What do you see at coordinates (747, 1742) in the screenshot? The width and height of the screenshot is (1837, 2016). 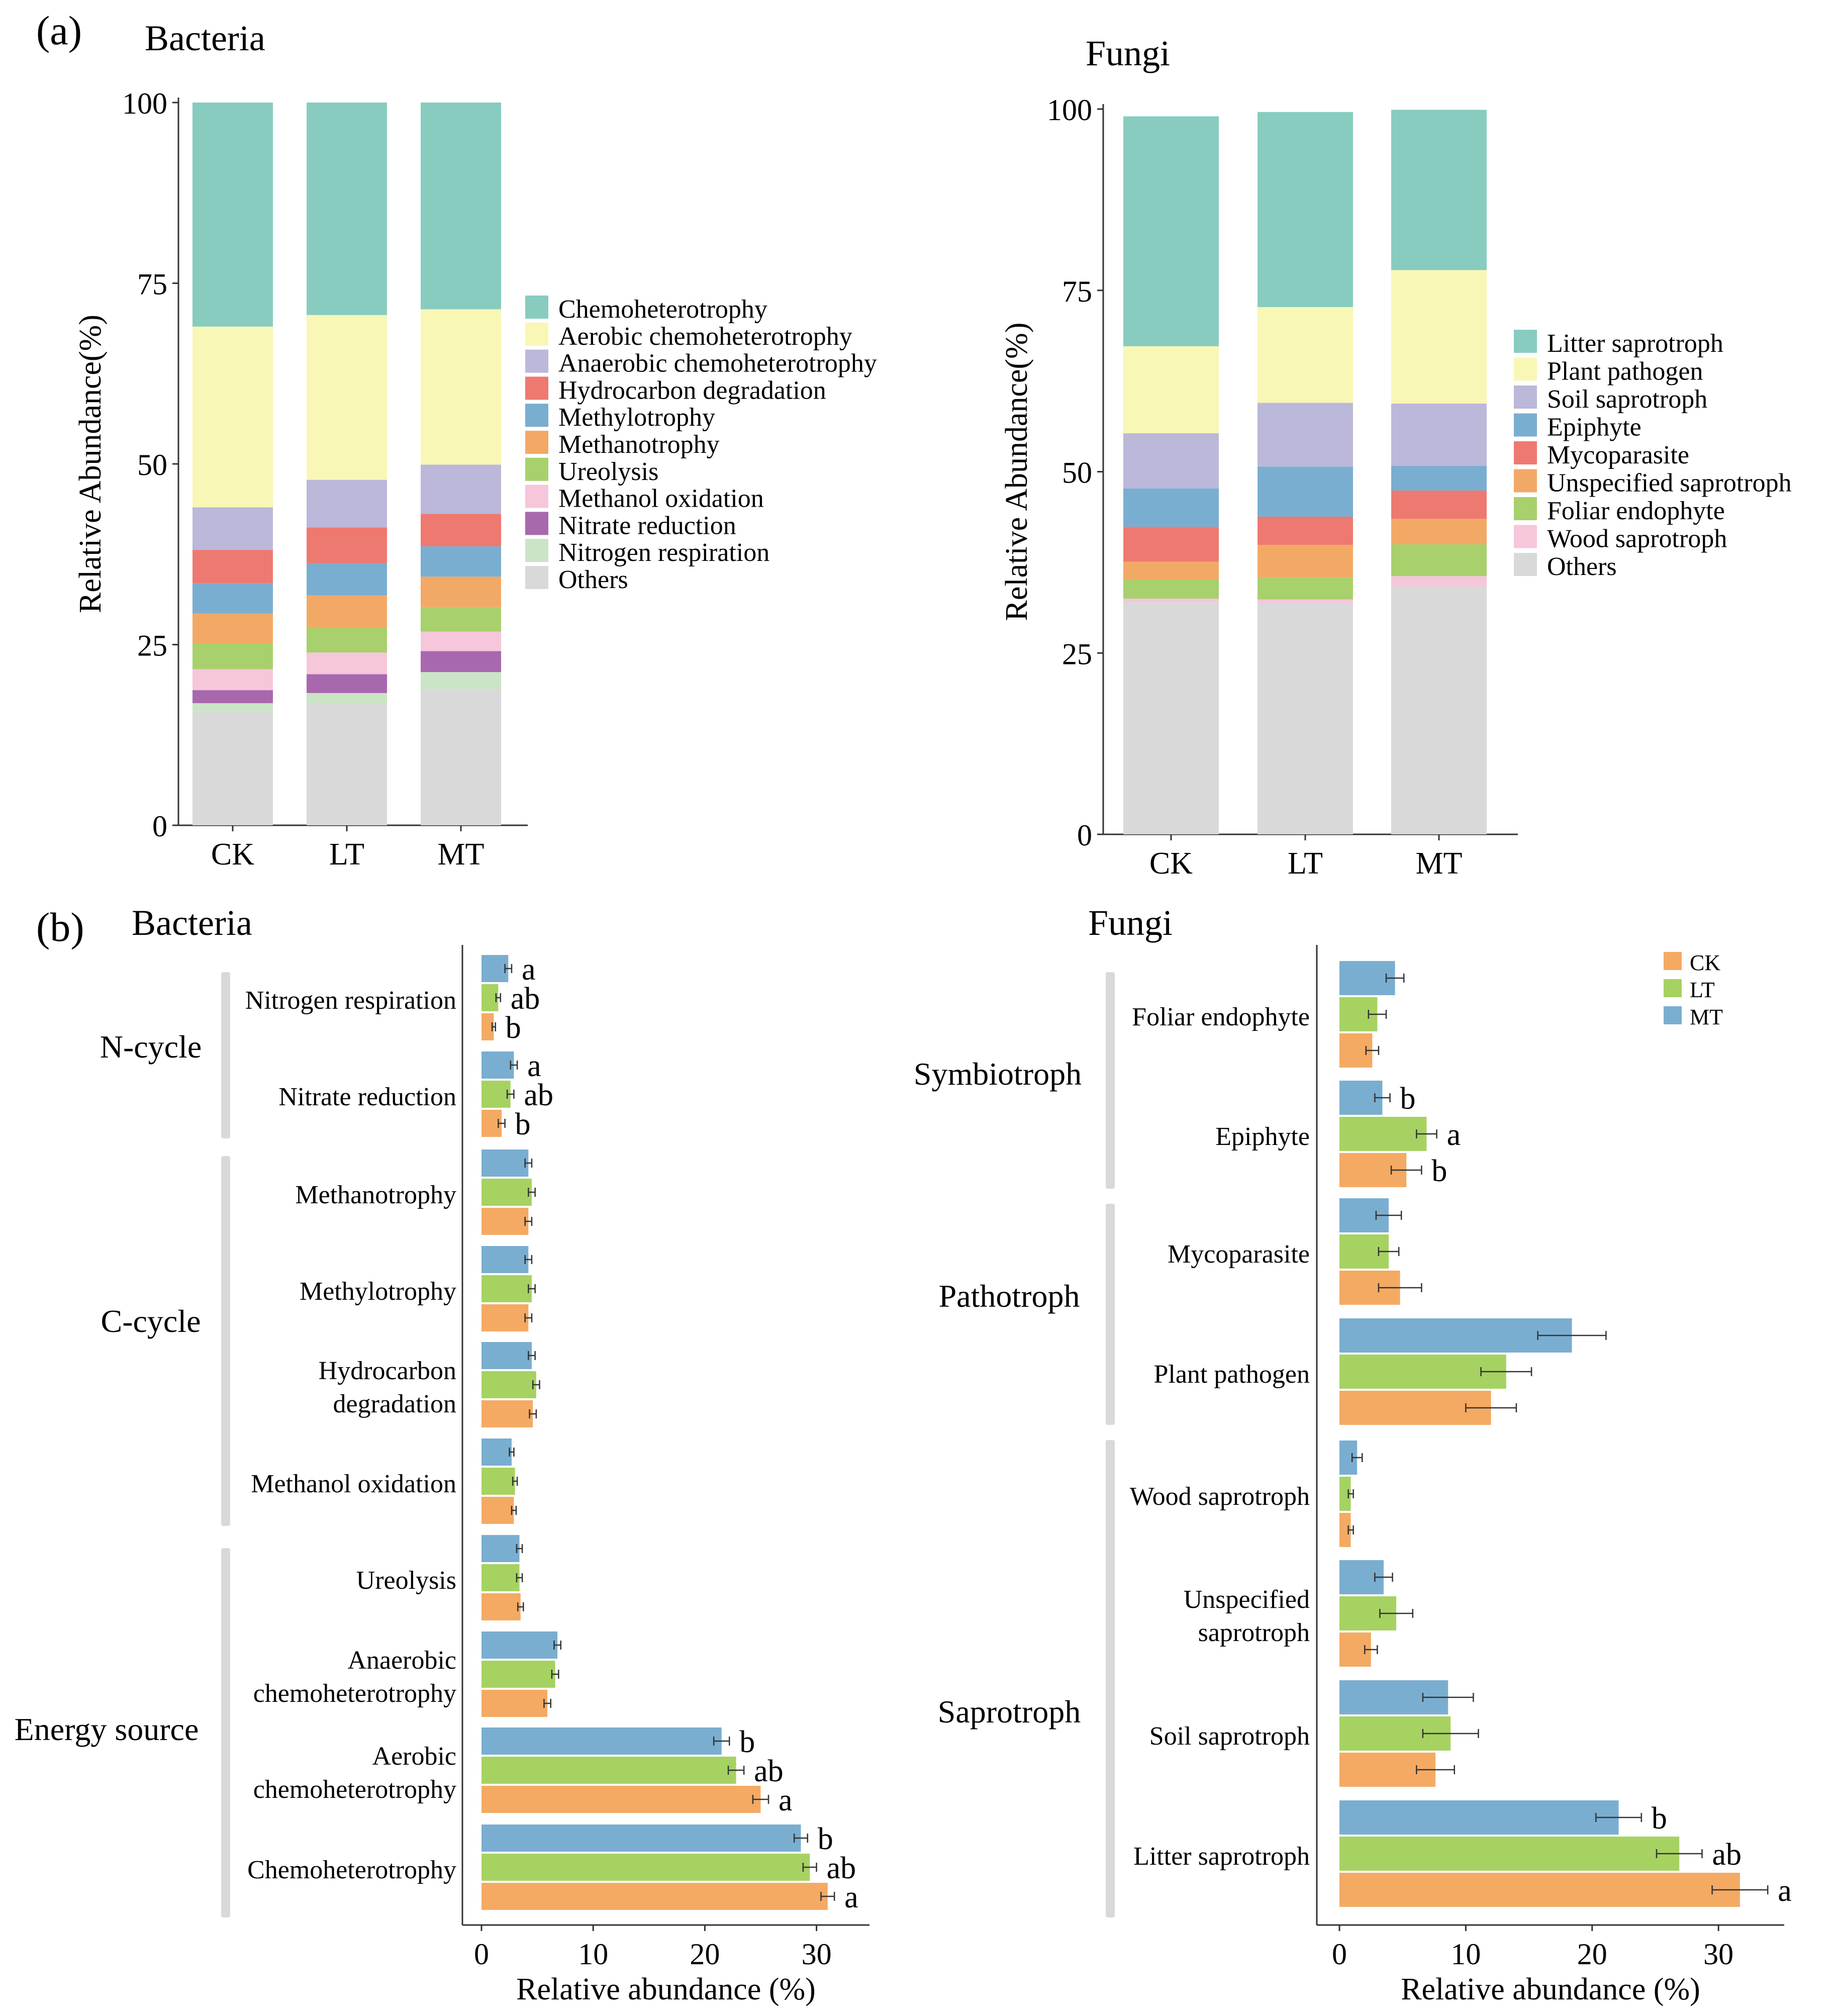 I see `significance-letter-aerobic-chemoheterotrophy-mt: b` at bounding box center [747, 1742].